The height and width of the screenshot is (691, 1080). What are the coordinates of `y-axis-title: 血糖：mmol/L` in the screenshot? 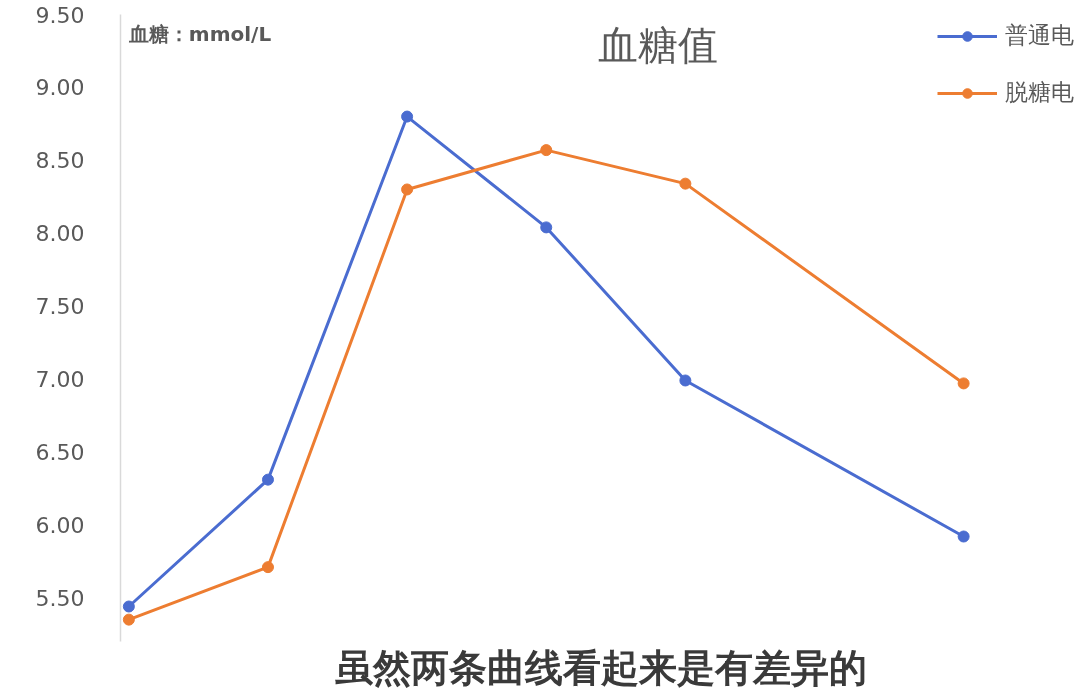 It's located at (199, 33).